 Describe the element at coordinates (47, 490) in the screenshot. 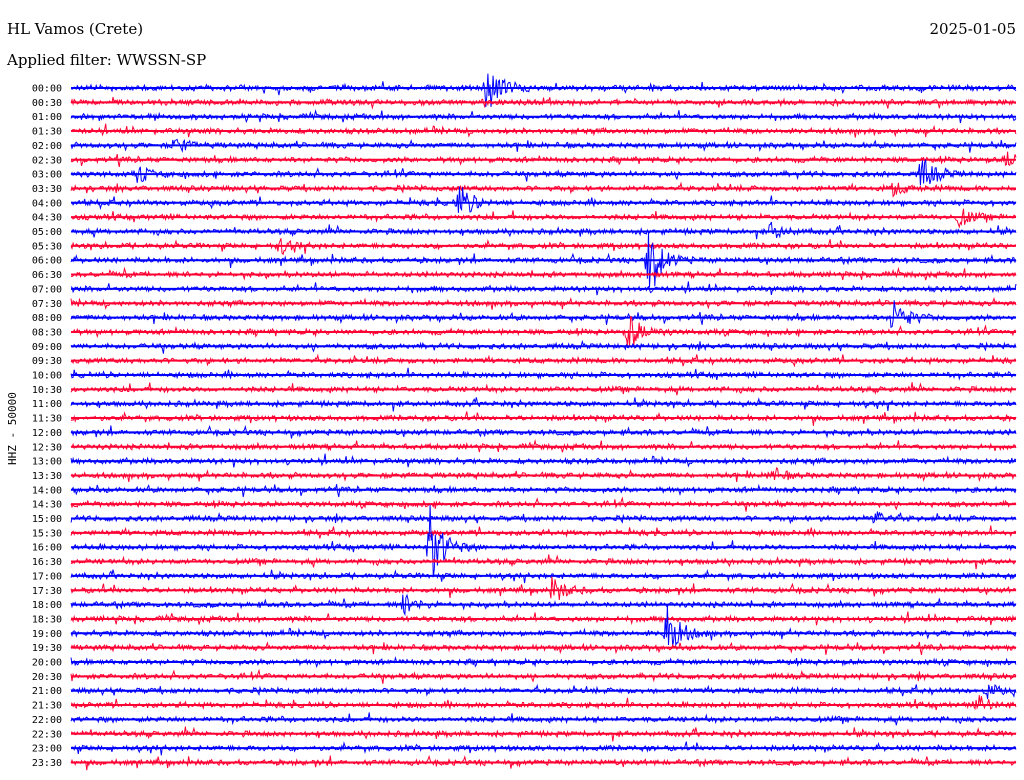

I see `trace-time-label: 14:00` at that location.